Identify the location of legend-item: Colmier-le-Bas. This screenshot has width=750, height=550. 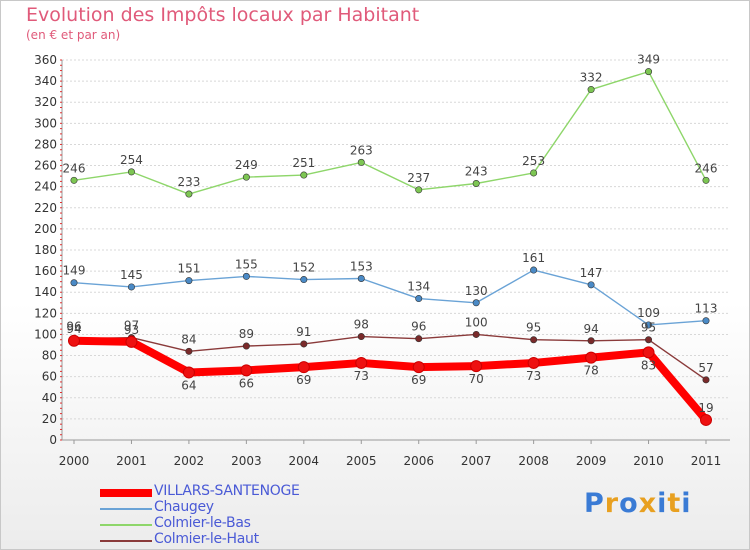
(230, 523).